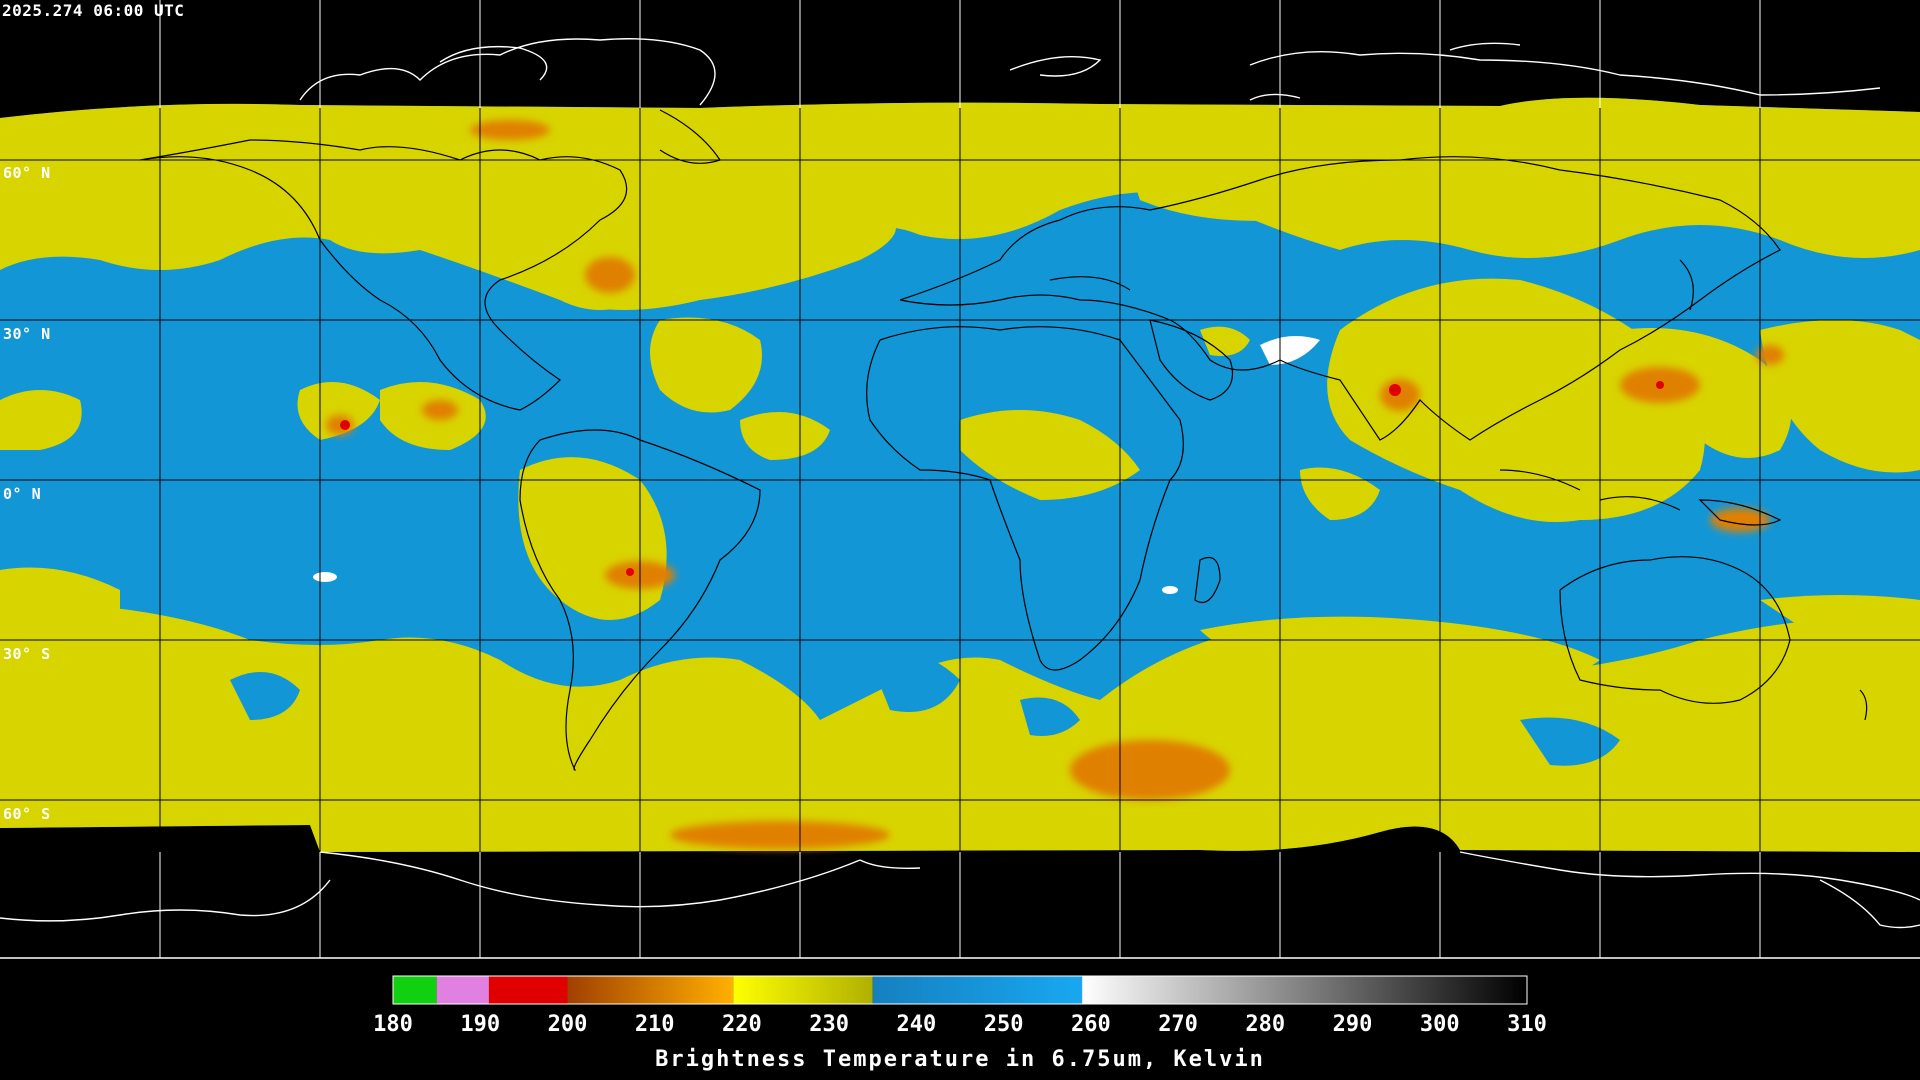  I want to click on colorbar-tick-label: 260, so click(1090, 1024).